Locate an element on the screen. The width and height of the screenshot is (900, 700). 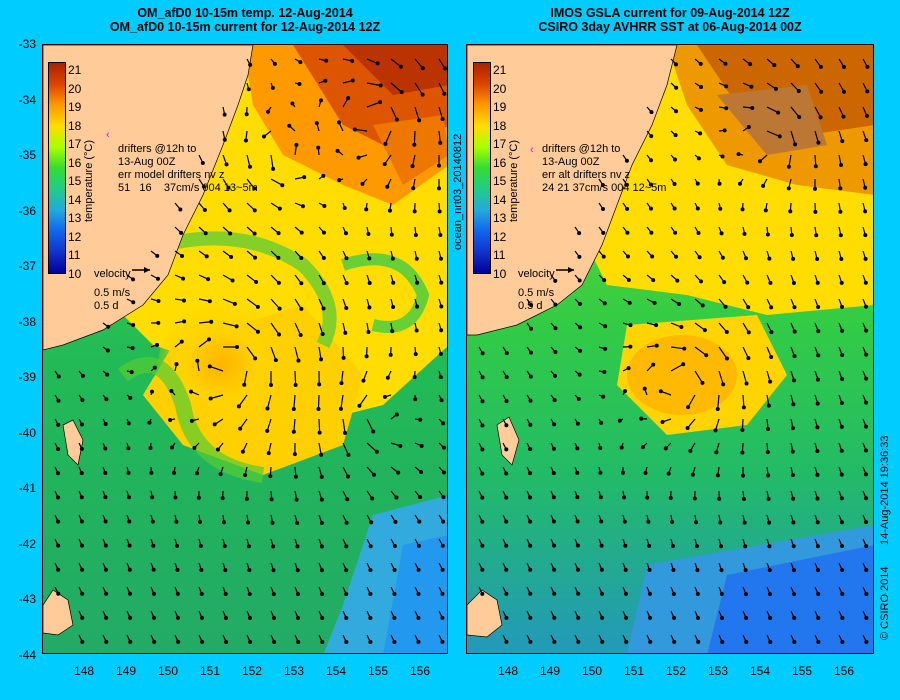
colorbar-tick: 13 is located at coordinates (500, 218).